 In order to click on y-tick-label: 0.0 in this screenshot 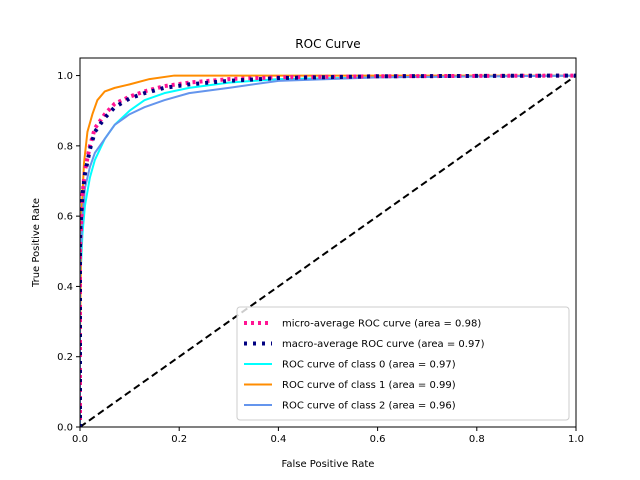, I will do `click(65, 428)`.